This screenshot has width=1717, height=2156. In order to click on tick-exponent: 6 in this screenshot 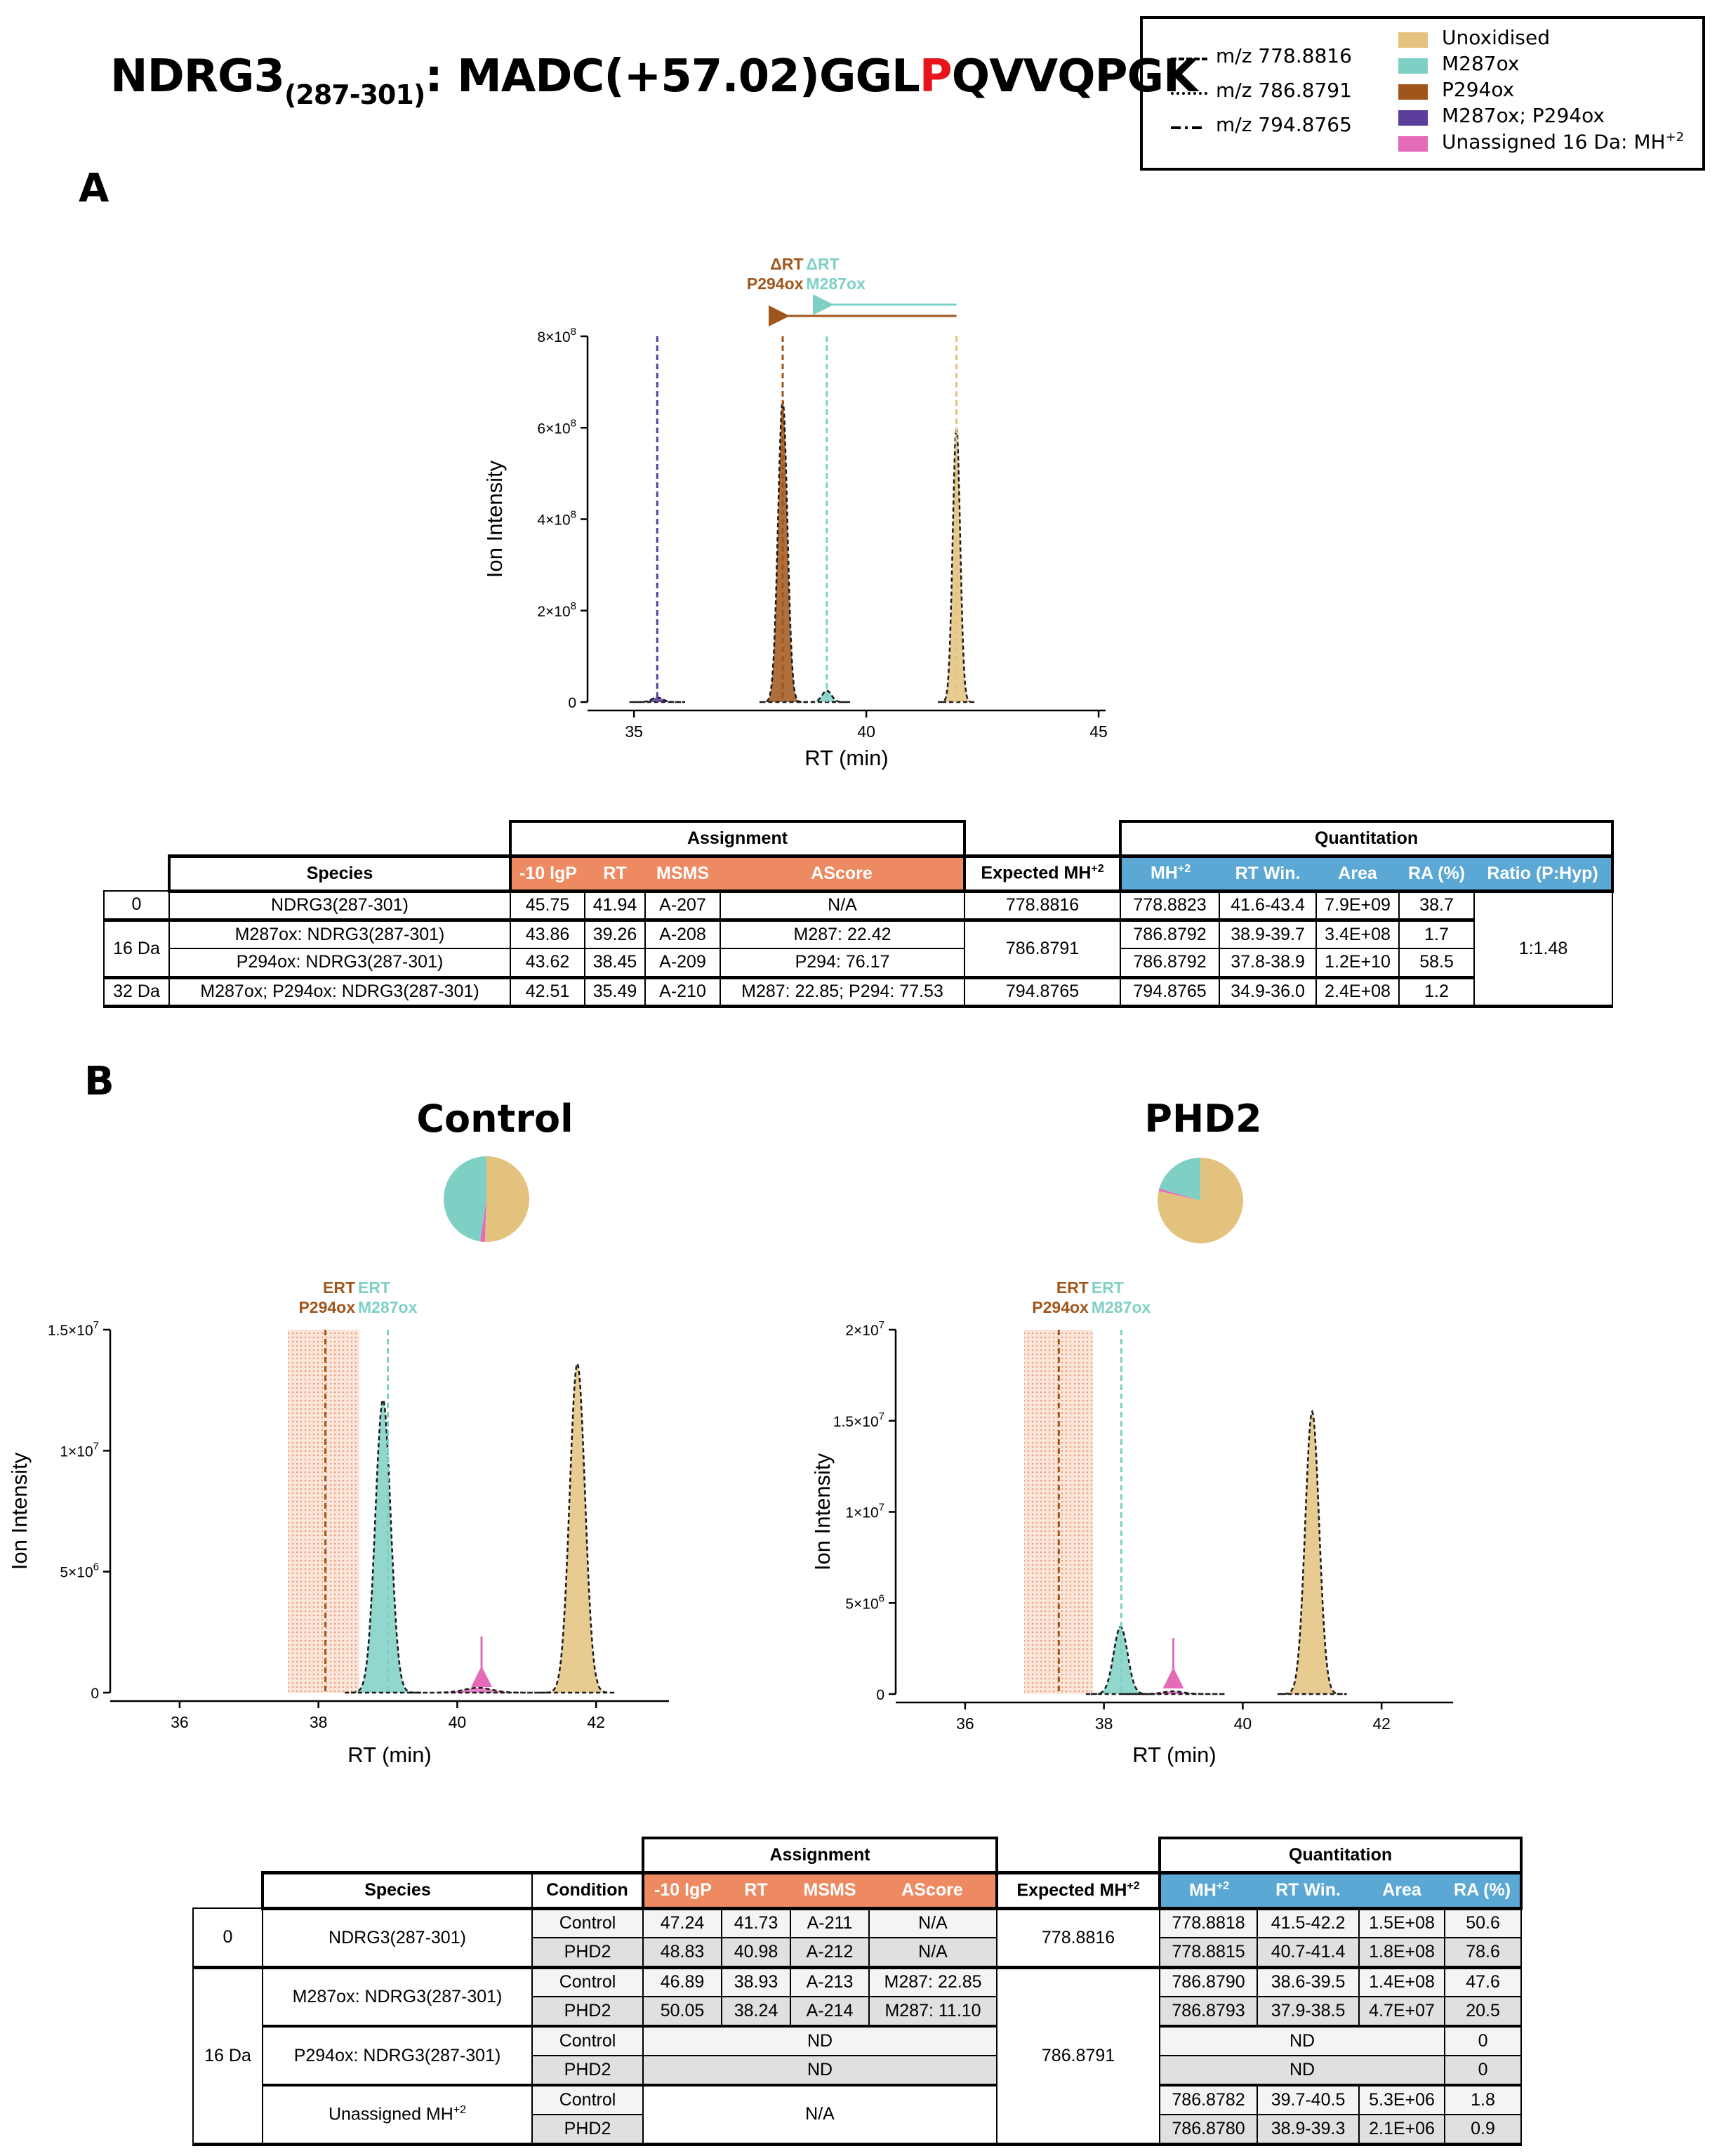, I will do `click(882, 1598)`.